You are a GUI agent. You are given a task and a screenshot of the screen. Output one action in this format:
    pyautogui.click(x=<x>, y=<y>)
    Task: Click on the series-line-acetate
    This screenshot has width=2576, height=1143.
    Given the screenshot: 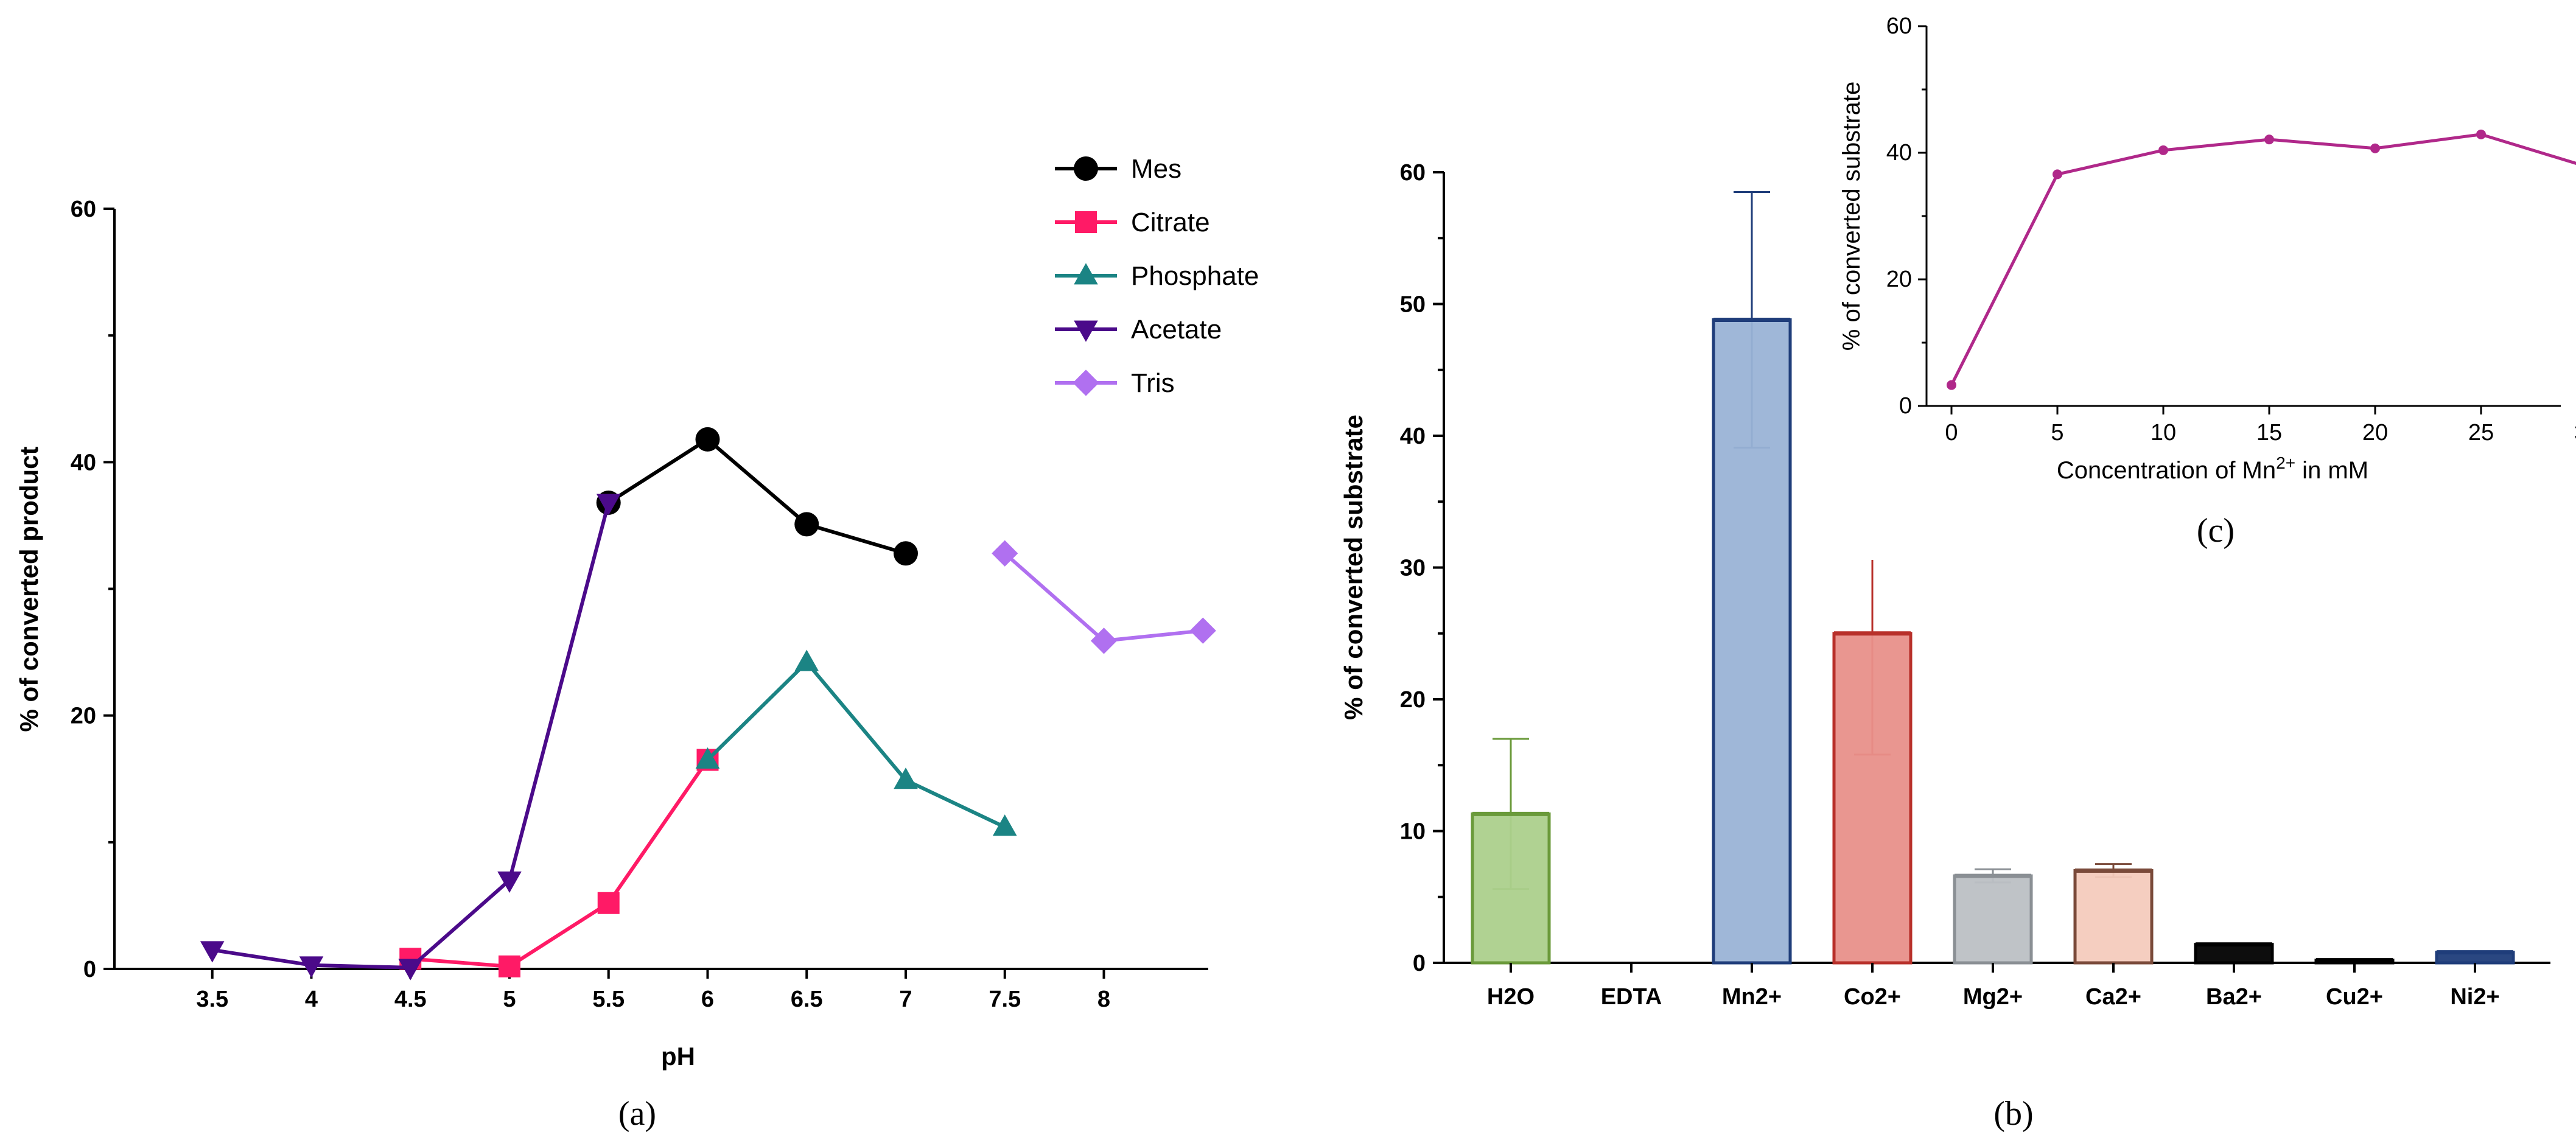 What is the action you would take?
    pyautogui.click(x=411, y=736)
    